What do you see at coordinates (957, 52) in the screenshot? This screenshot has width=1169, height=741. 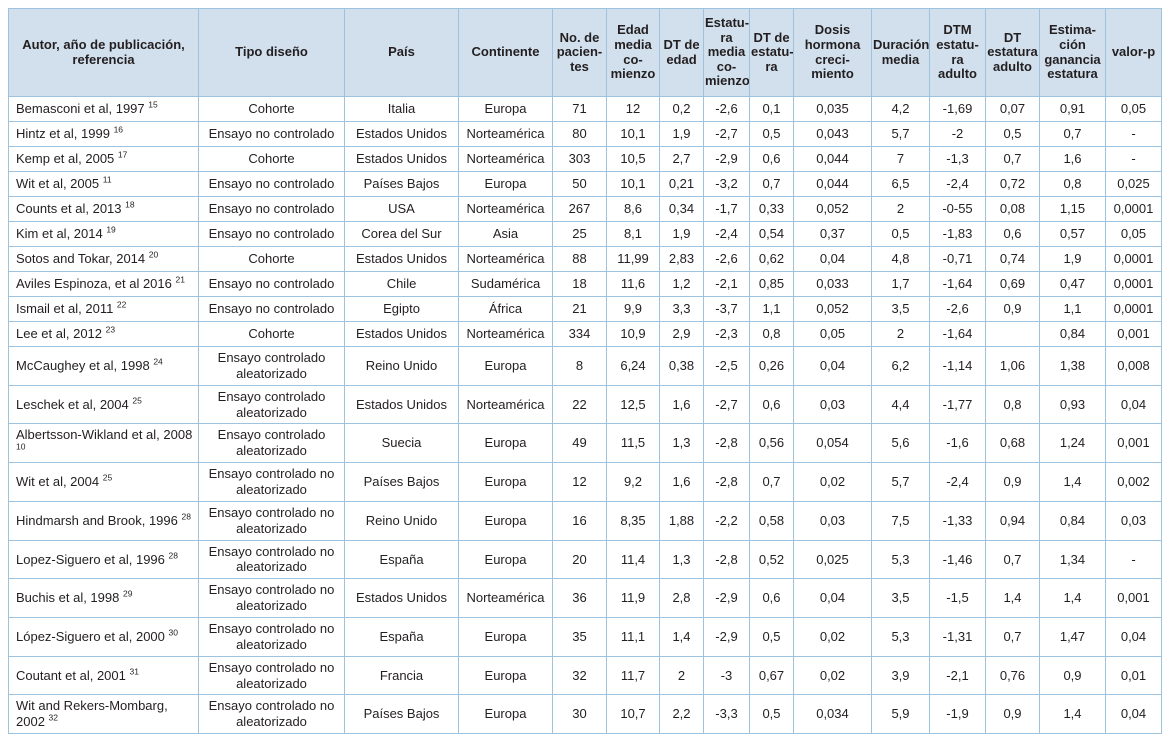 I see `col-header-adult-height-dtm: DTM estatu- ra adulto` at bounding box center [957, 52].